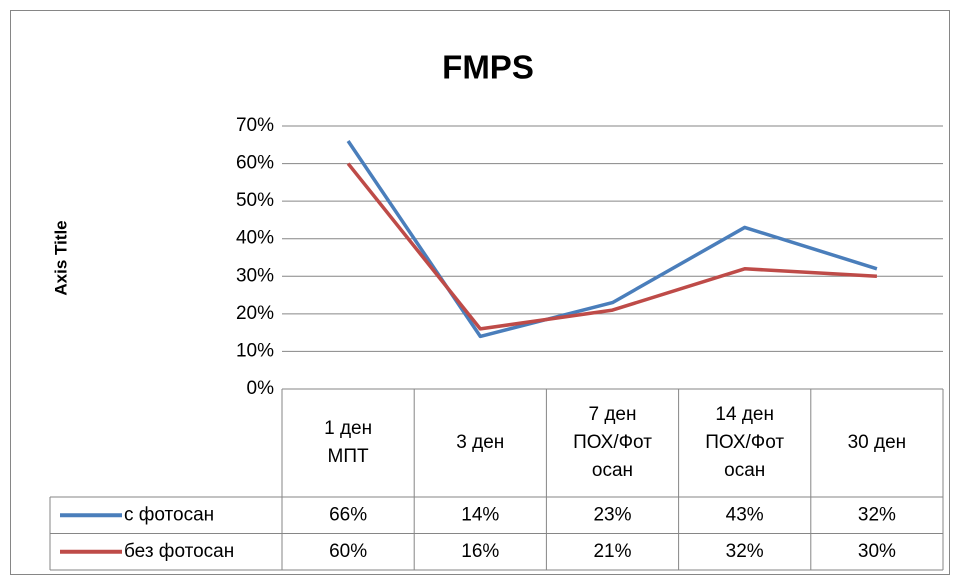 The image size is (960, 585). What do you see at coordinates (480, 442) in the screenshot?
I see `x-tick-label: 3 ден` at bounding box center [480, 442].